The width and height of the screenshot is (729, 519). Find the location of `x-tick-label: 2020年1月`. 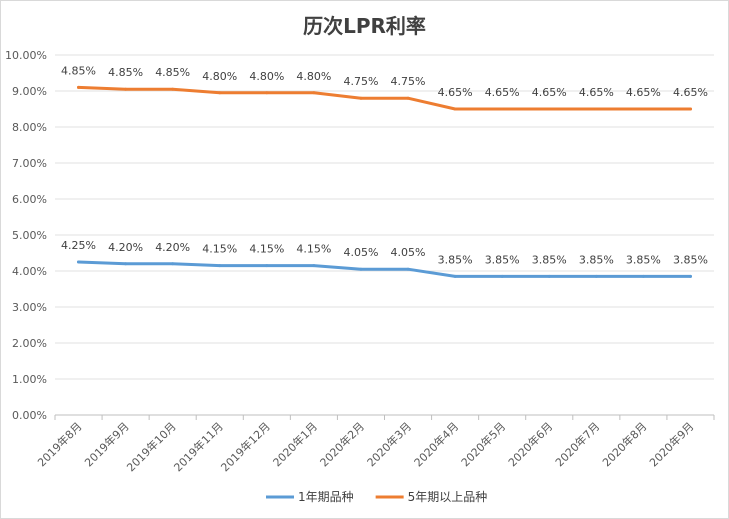

x-tick-label: 2020年1月 is located at coordinates (295, 444).